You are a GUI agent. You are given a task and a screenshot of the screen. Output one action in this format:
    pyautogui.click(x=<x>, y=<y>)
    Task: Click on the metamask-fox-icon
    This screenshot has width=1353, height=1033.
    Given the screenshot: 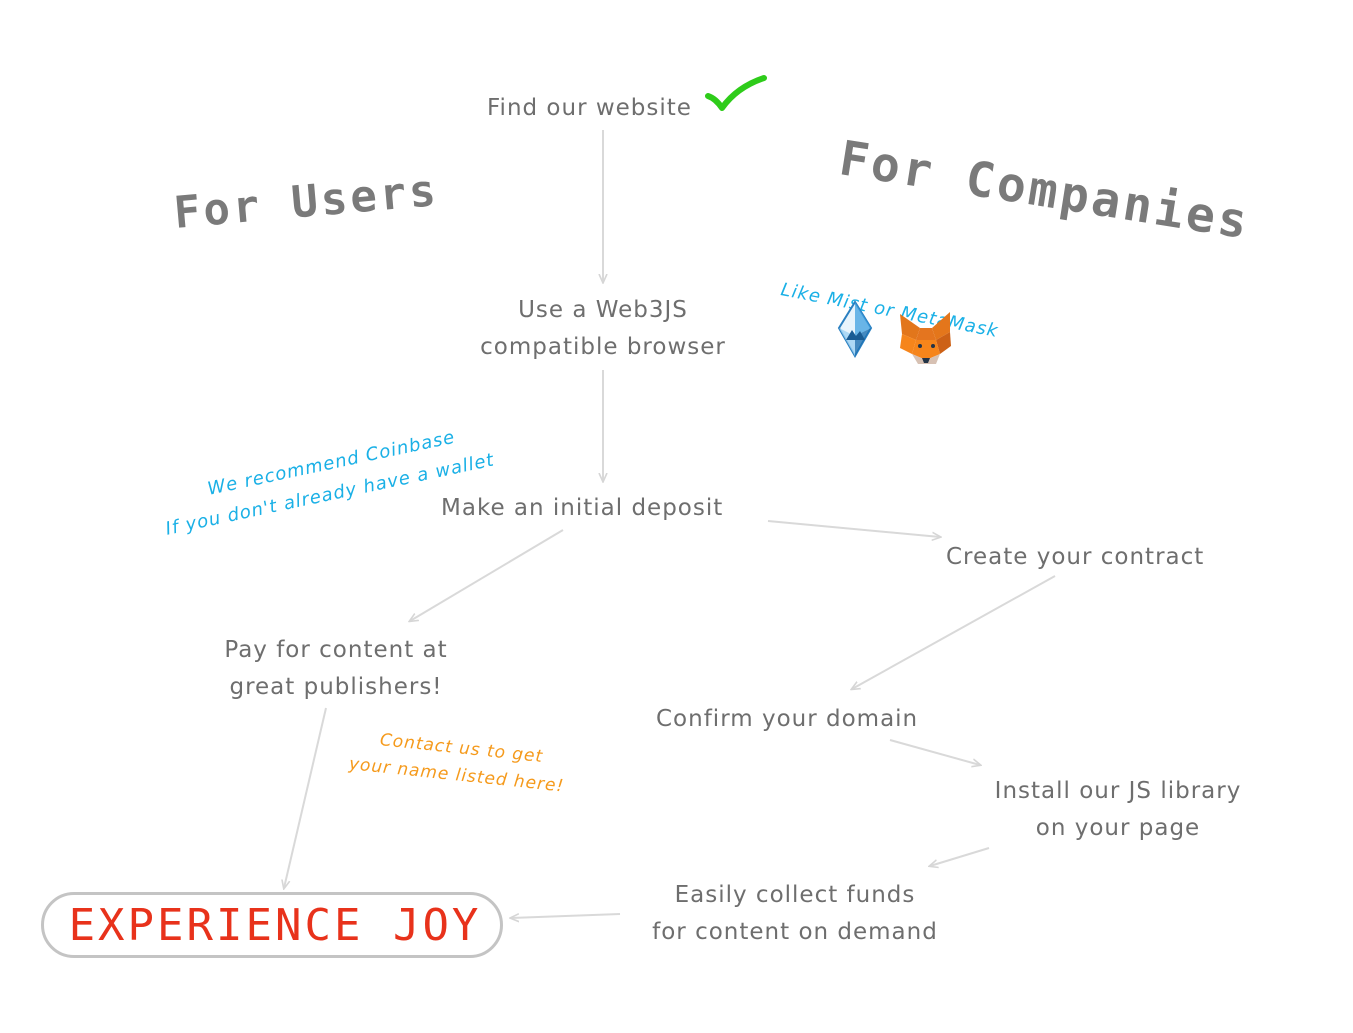 What is the action you would take?
    pyautogui.click(x=925, y=338)
    